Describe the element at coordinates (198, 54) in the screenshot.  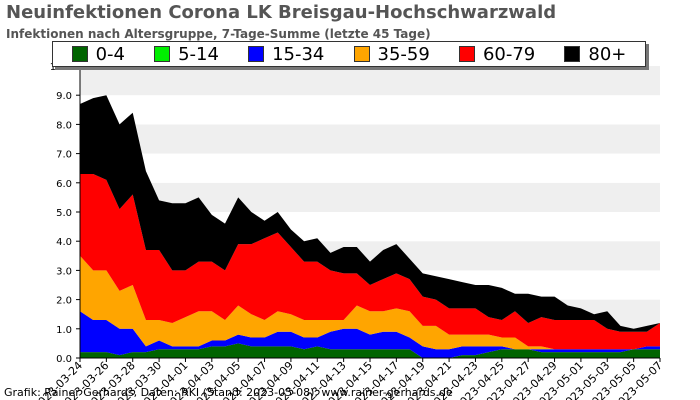
I see `legend-label: 5-14` at that location.